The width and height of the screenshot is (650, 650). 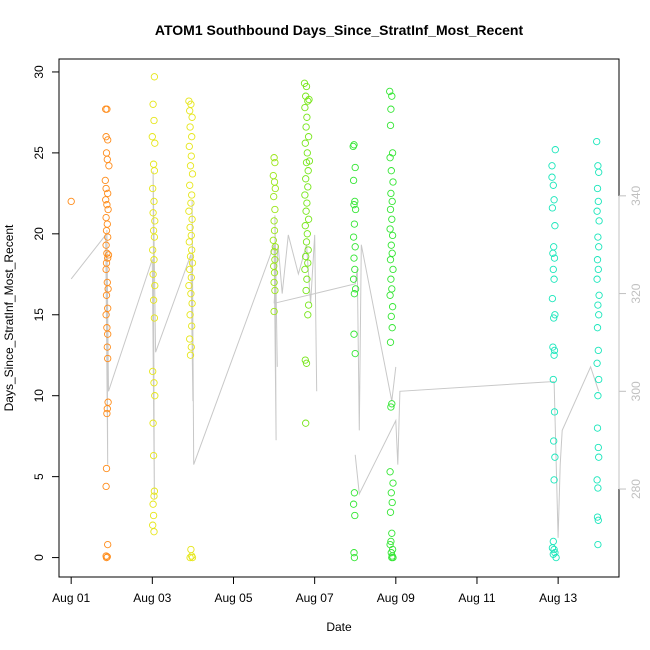 What do you see at coordinates (39, 153) in the screenshot?
I see `y-tick-label: 25` at bounding box center [39, 153].